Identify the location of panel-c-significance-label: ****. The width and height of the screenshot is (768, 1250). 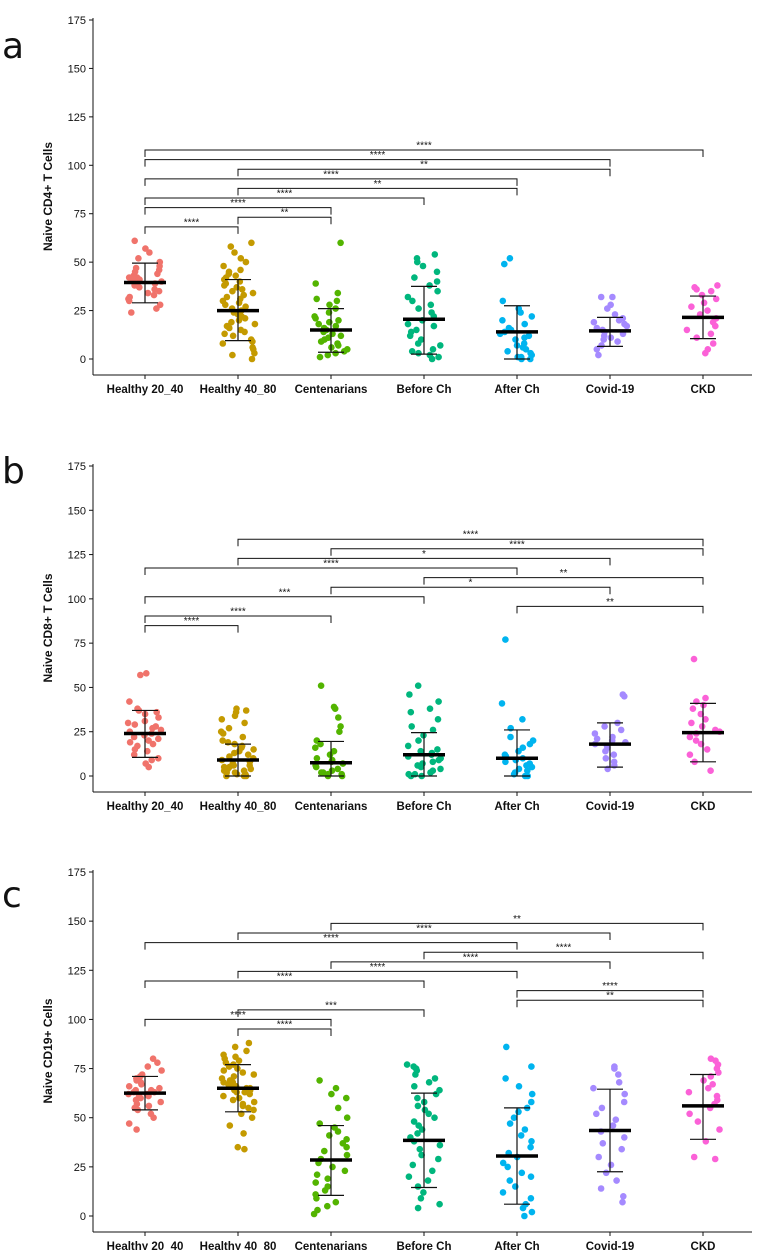
(285, 1025).